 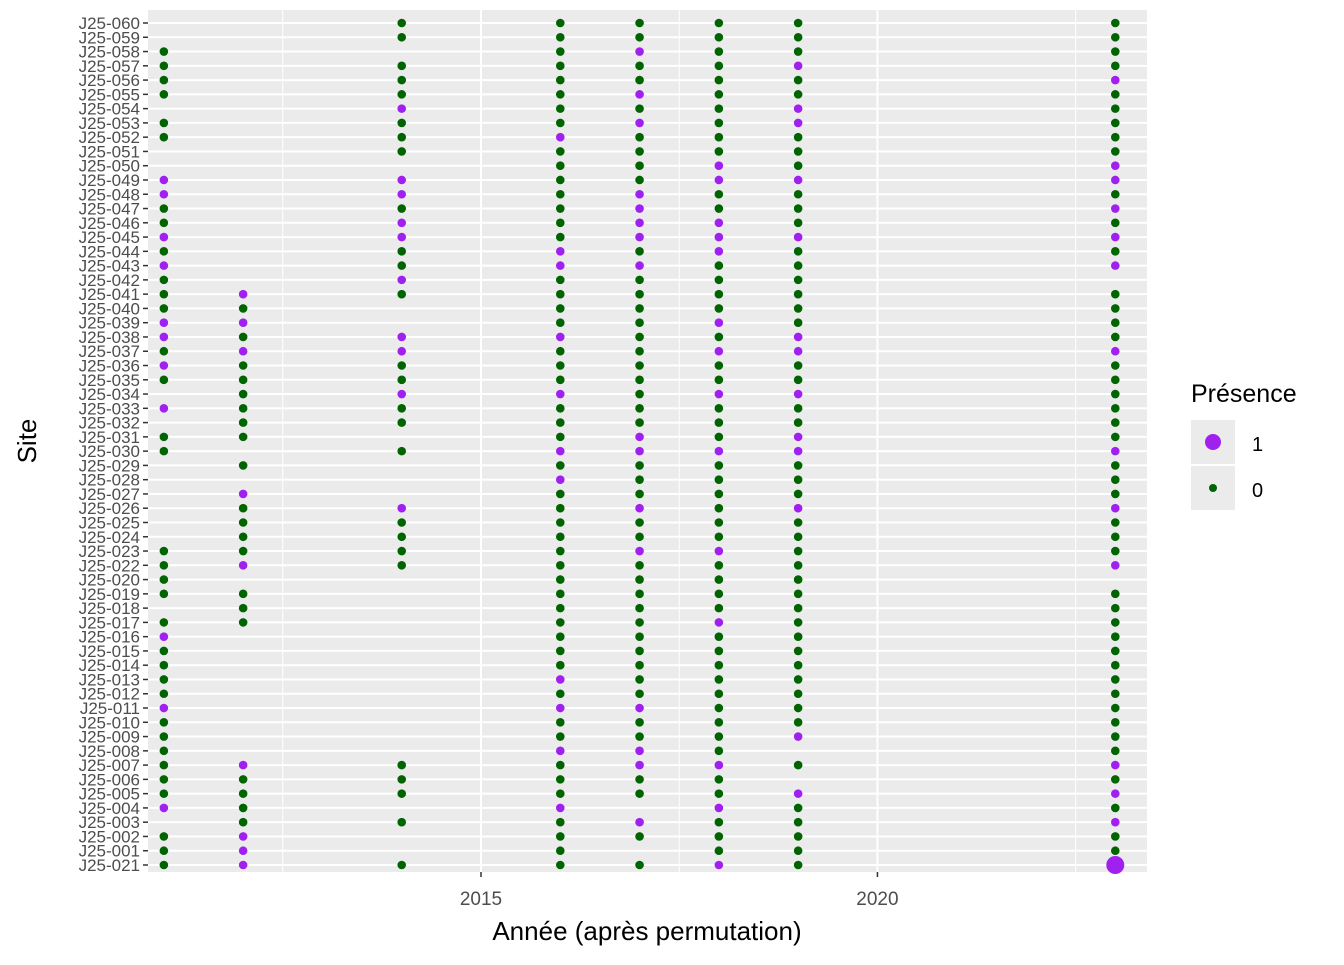 I want to click on y-tick-label: J25-003, so click(x=109, y=822).